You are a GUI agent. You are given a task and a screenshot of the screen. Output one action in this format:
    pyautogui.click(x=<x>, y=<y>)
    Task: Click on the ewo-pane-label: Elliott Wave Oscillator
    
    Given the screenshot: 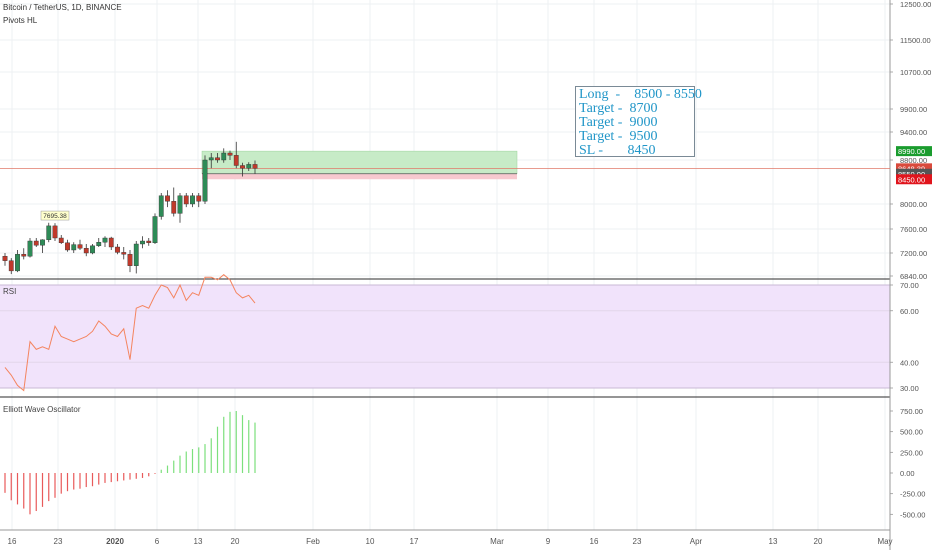 What is the action you would take?
    pyautogui.click(x=42, y=409)
    